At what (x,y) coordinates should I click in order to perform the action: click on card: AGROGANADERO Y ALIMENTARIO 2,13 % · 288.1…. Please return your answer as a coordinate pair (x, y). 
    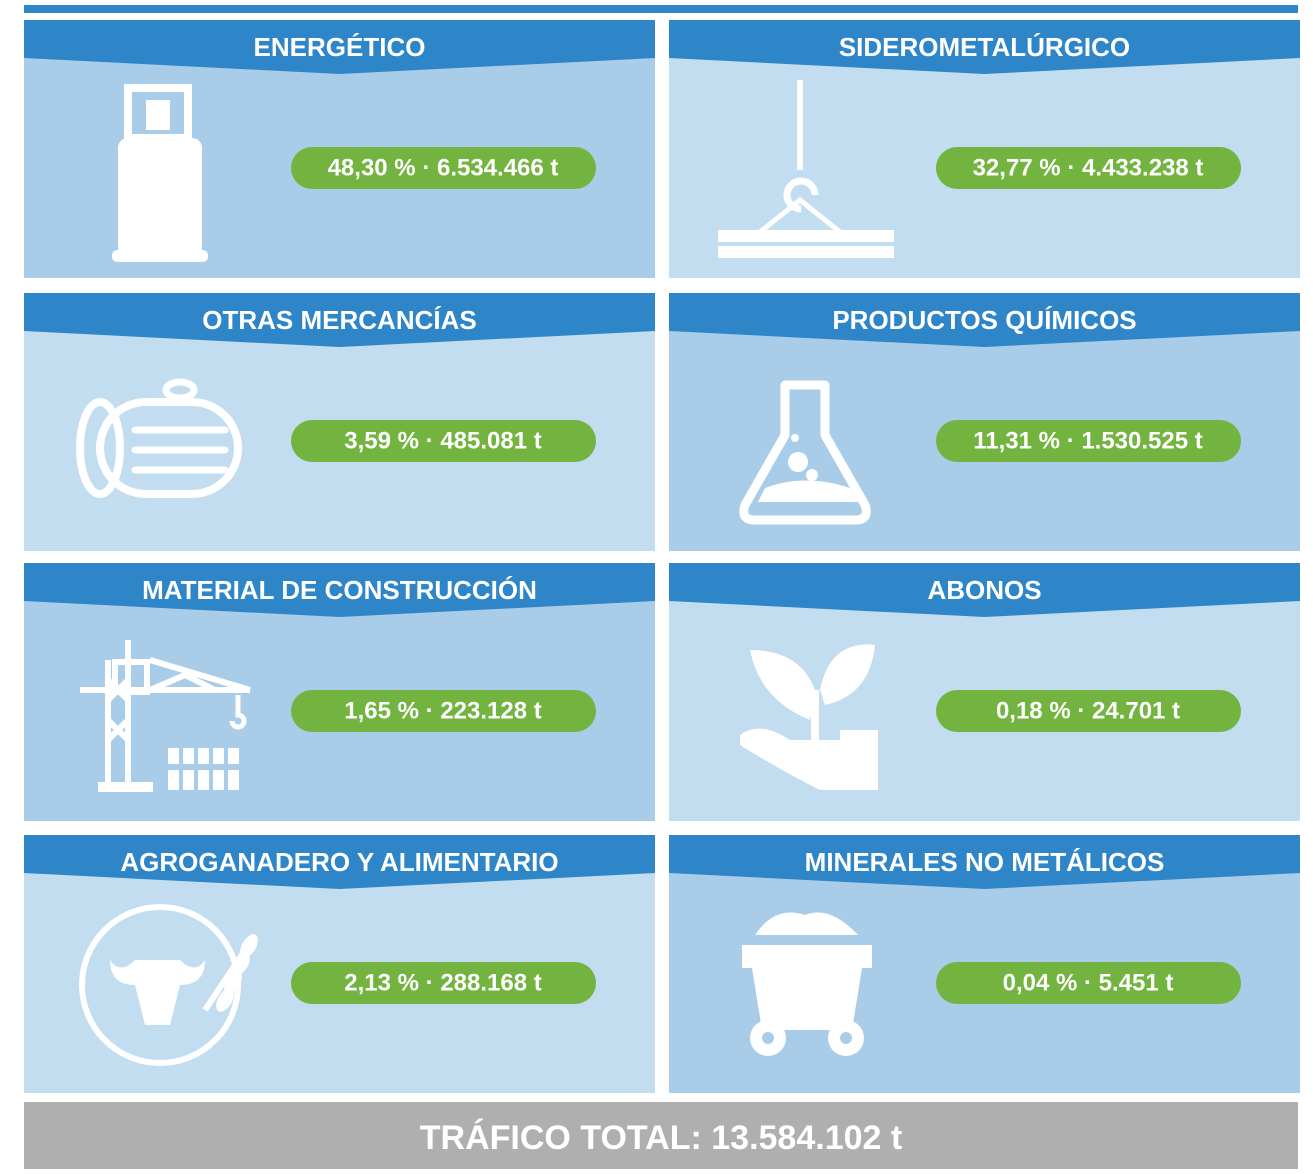
    Looking at the image, I should click on (339, 964).